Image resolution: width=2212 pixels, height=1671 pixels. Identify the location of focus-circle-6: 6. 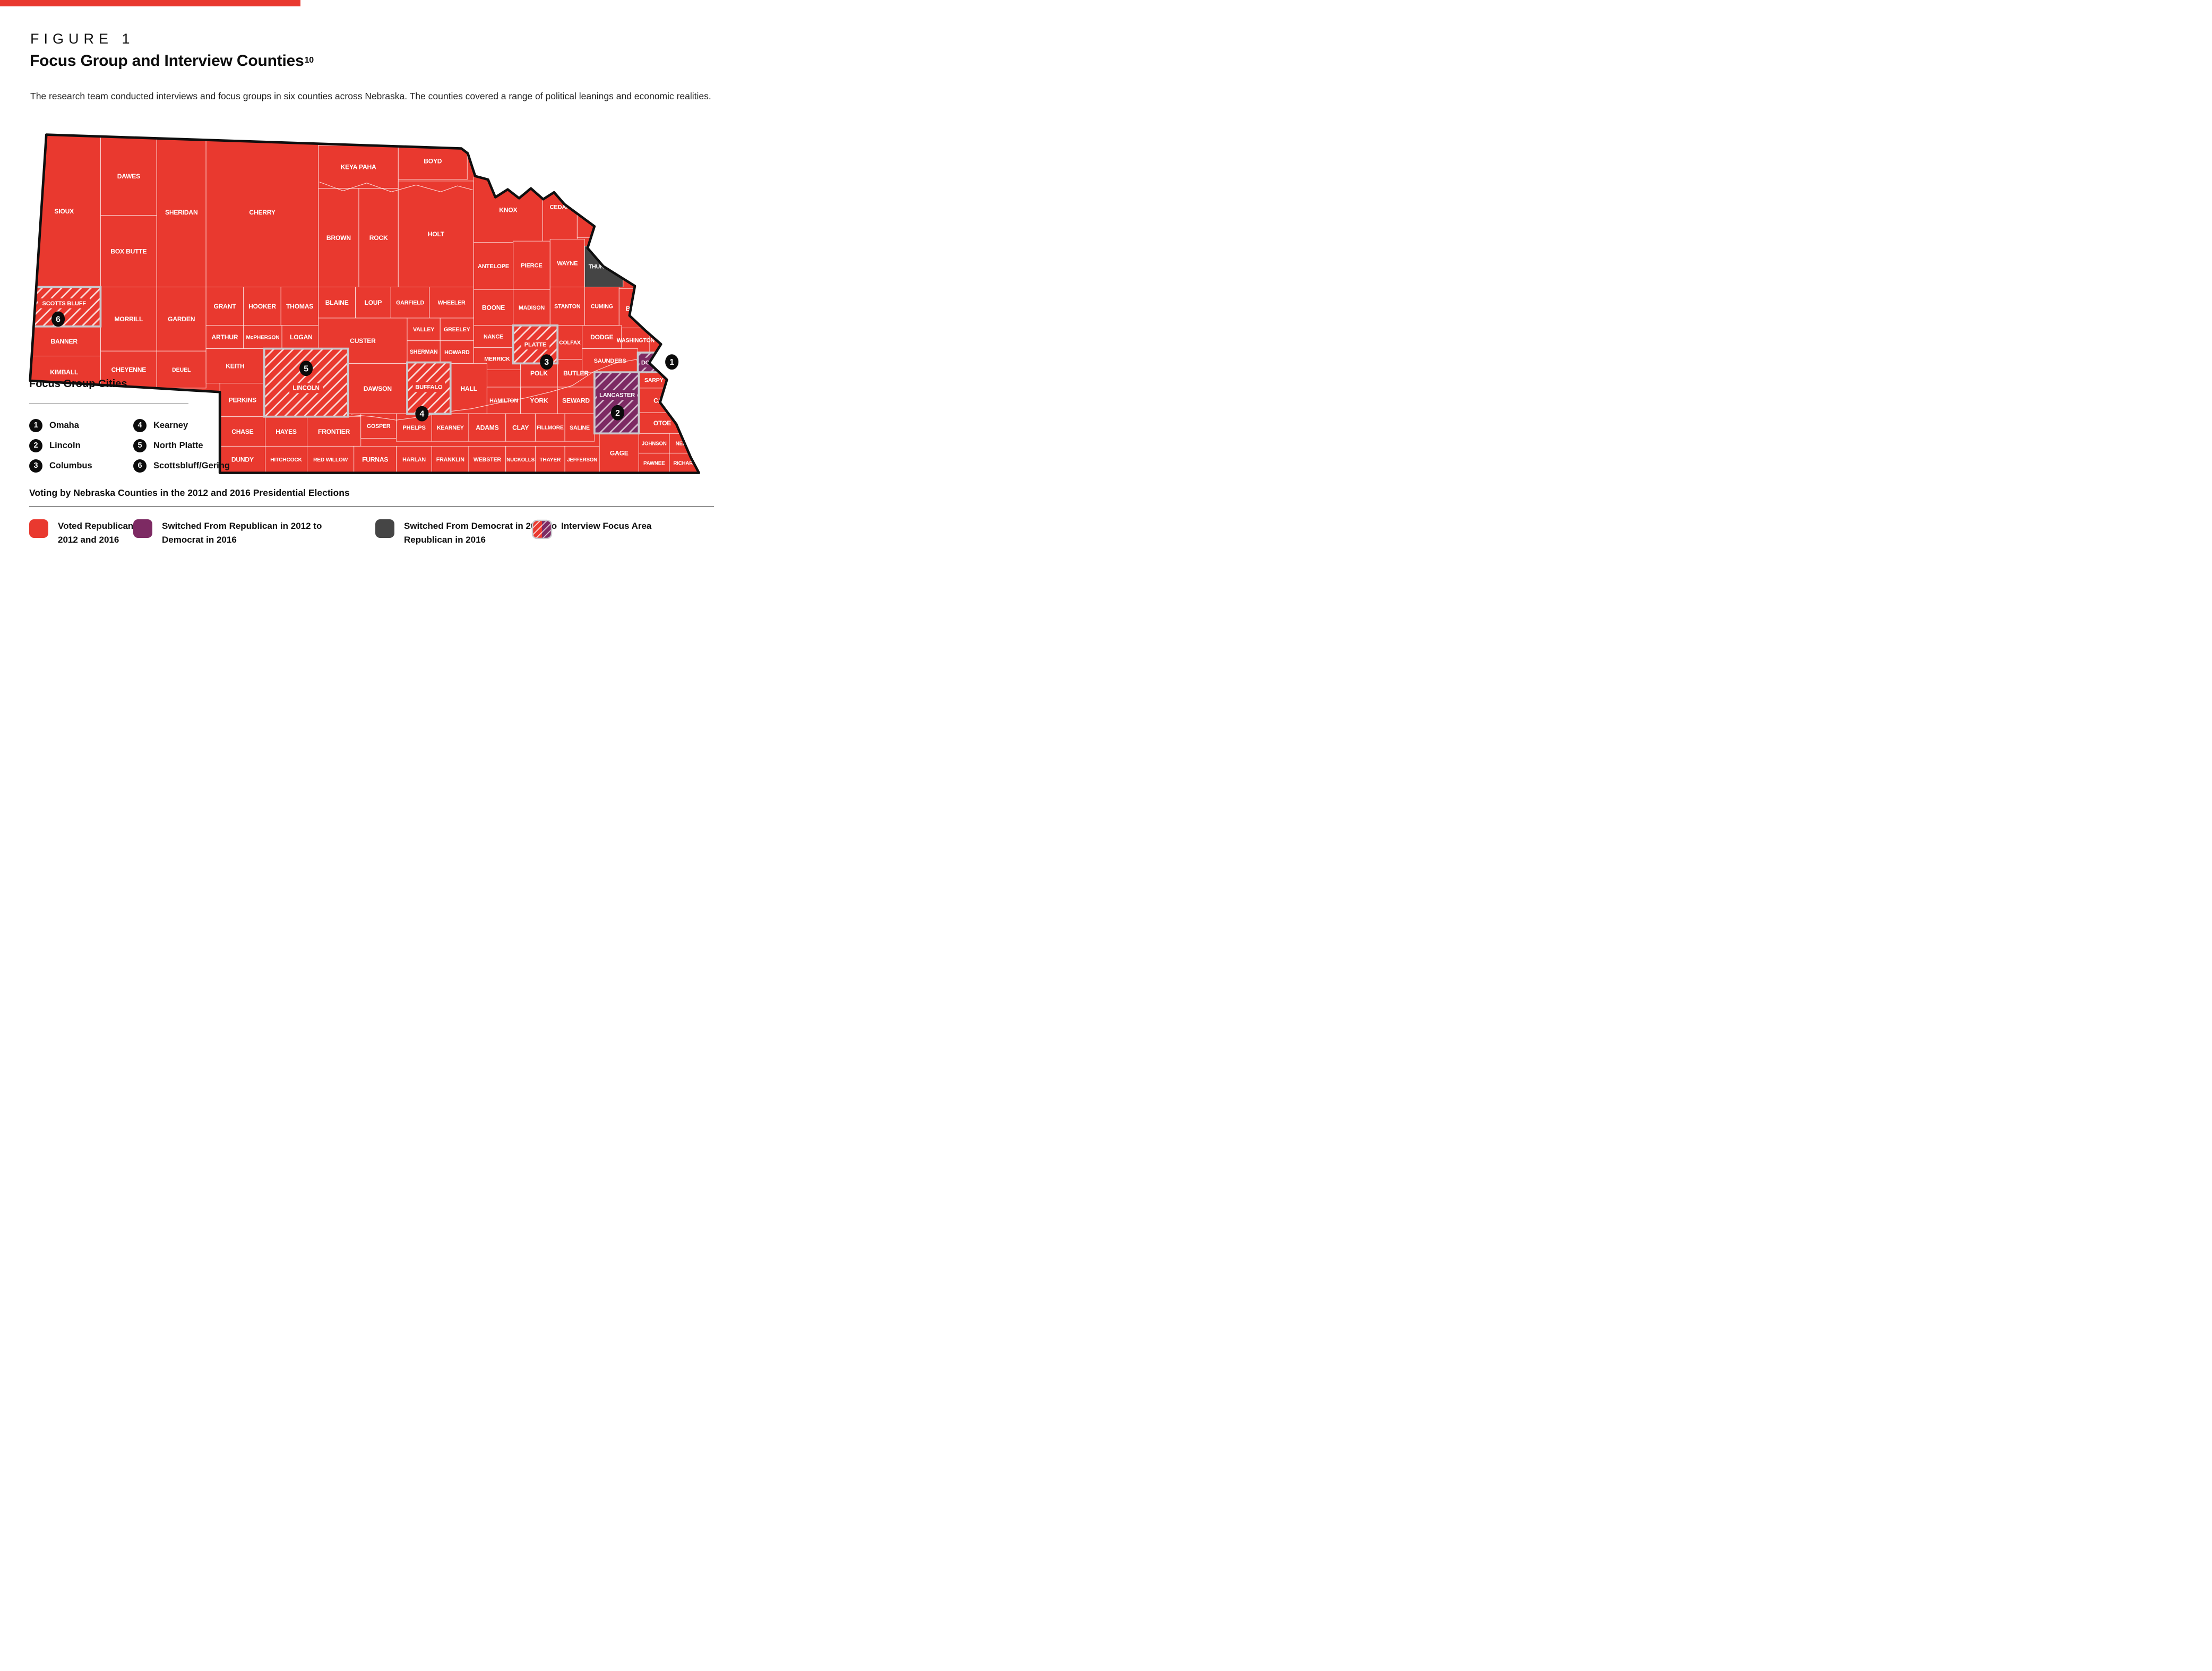
(58, 319).